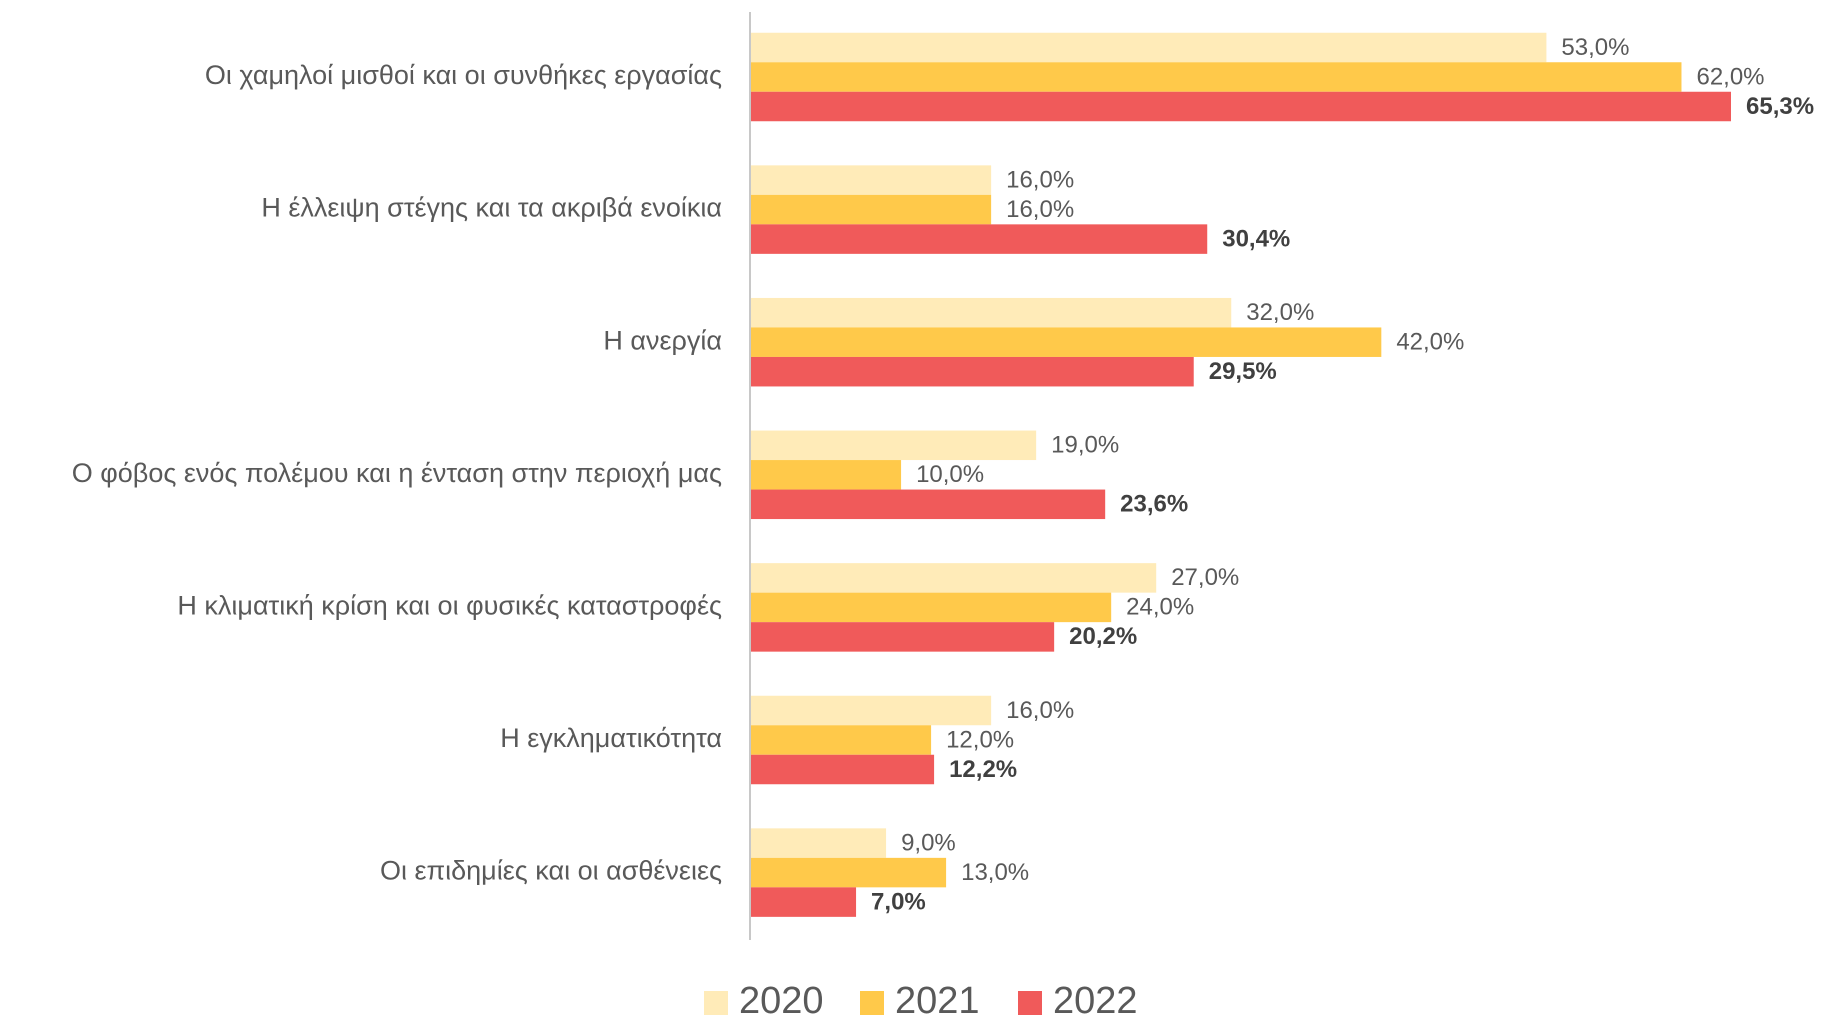 Image resolution: width=1824 pixels, height=1019 pixels. What do you see at coordinates (928, 842) in the screenshot?
I see `value-label: 9,0%` at bounding box center [928, 842].